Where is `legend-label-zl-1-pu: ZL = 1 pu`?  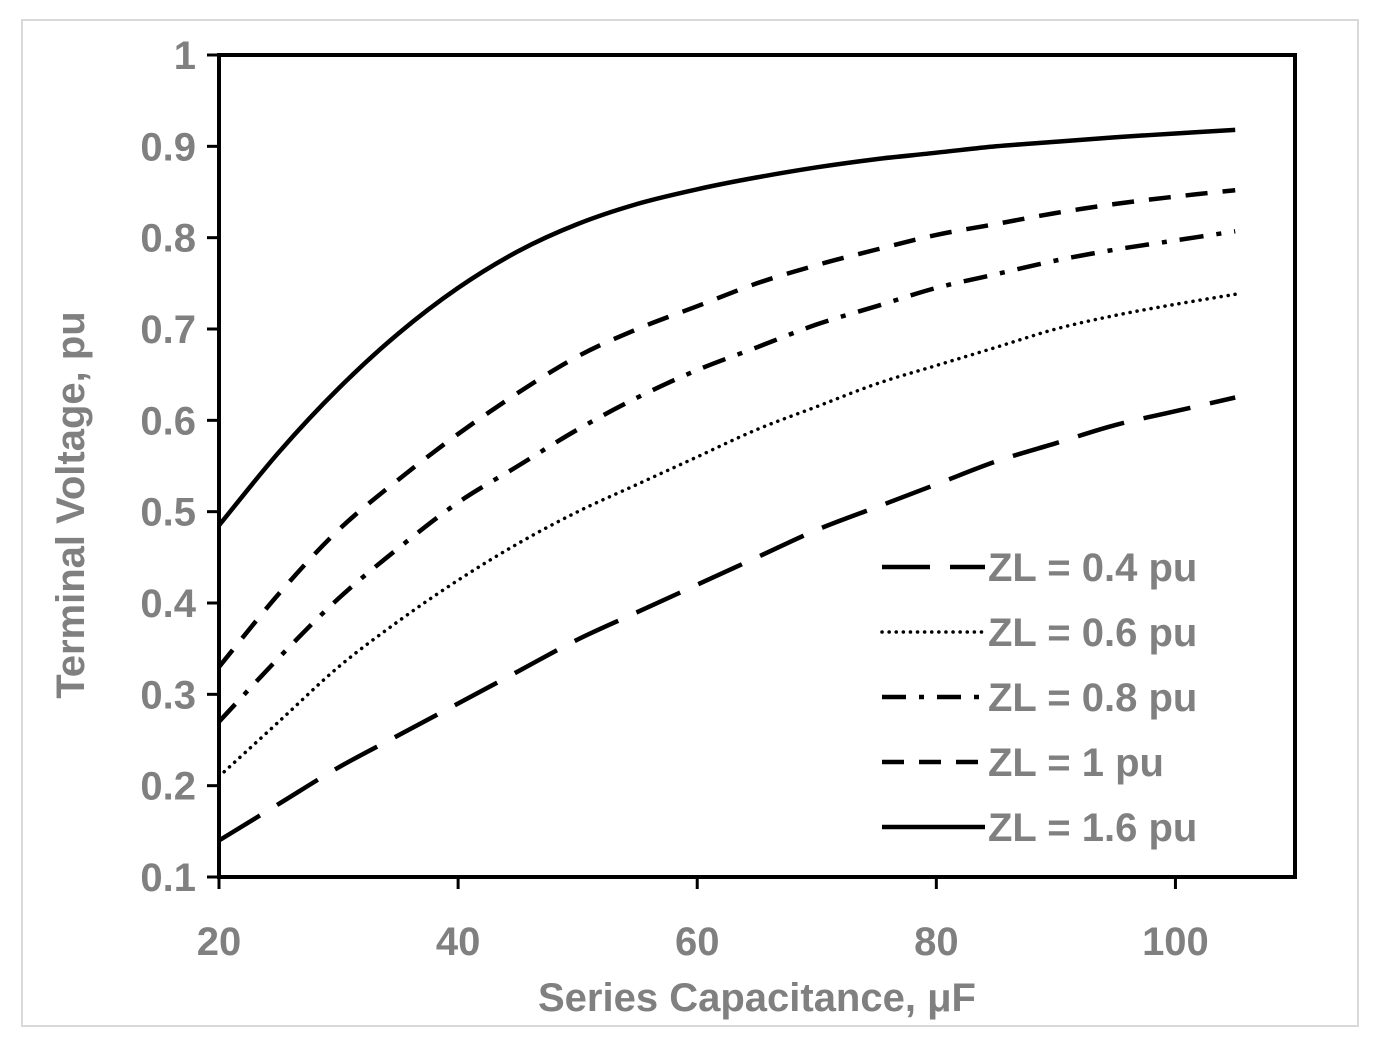
legend-label-zl-1-pu: ZL = 1 pu is located at coordinates (1076, 763).